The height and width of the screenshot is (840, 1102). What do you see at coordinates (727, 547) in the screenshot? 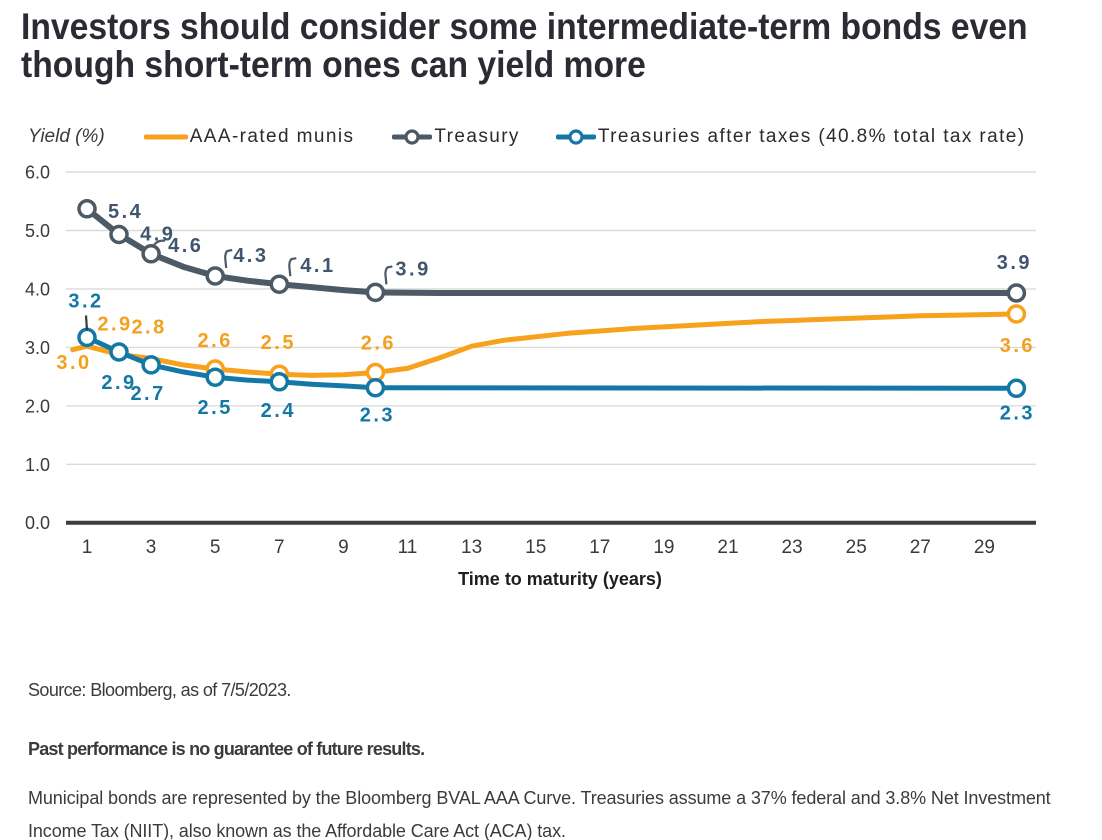
I see `x-tick-label: 21` at bounding box center [727, 547].